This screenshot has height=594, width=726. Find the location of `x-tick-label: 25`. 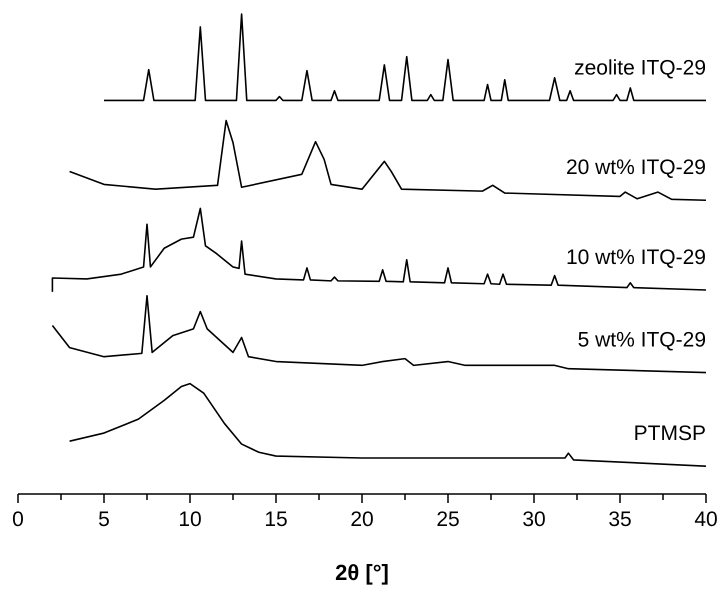

x-tick-label: 25 is located at coordinates (448, 519).